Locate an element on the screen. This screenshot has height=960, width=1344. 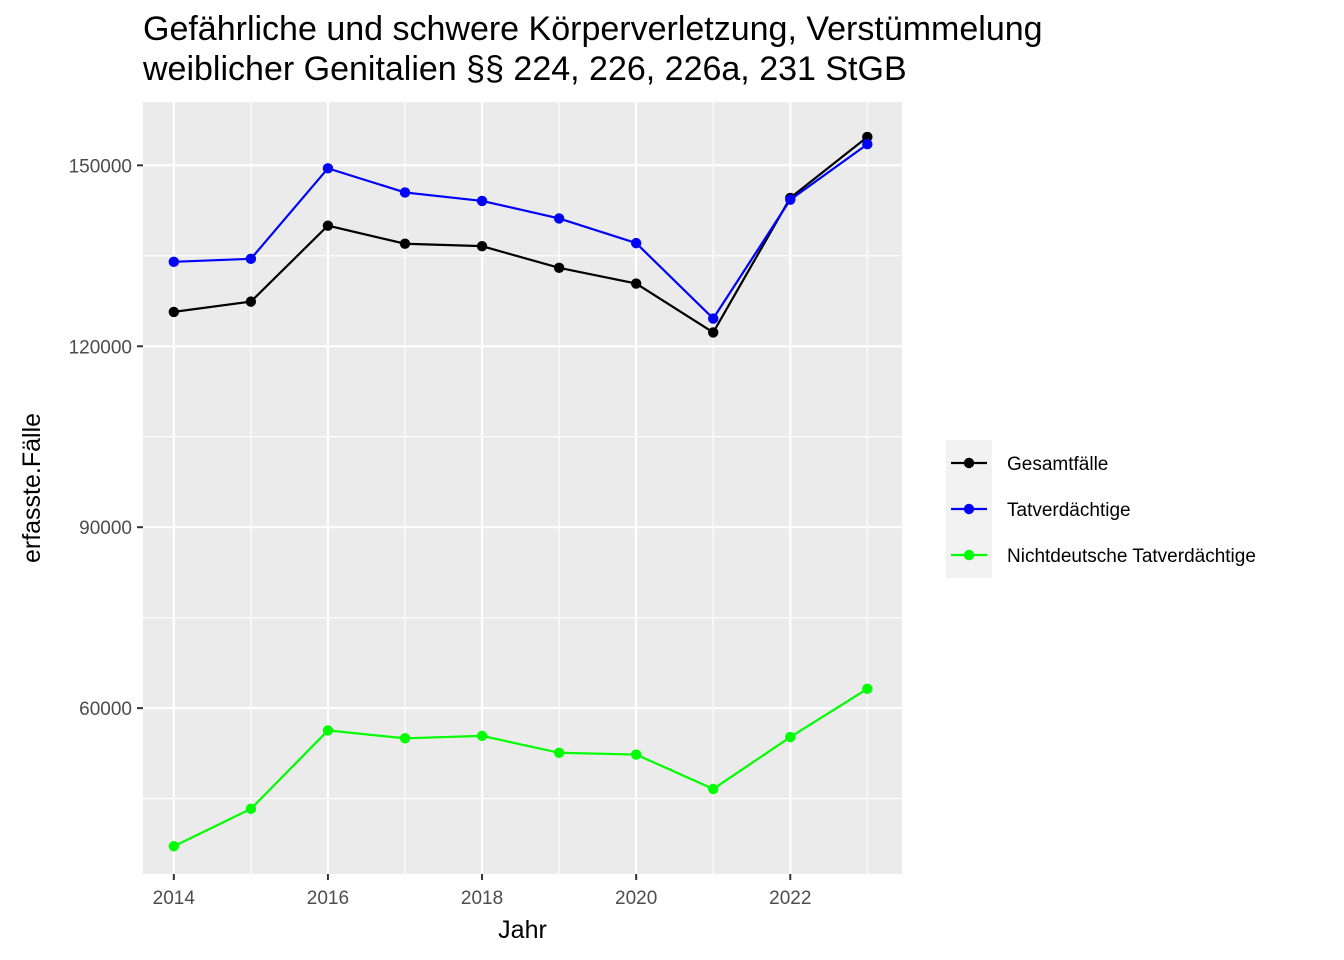
y-tick-label: 90000 is located at coordinates (105, 528).